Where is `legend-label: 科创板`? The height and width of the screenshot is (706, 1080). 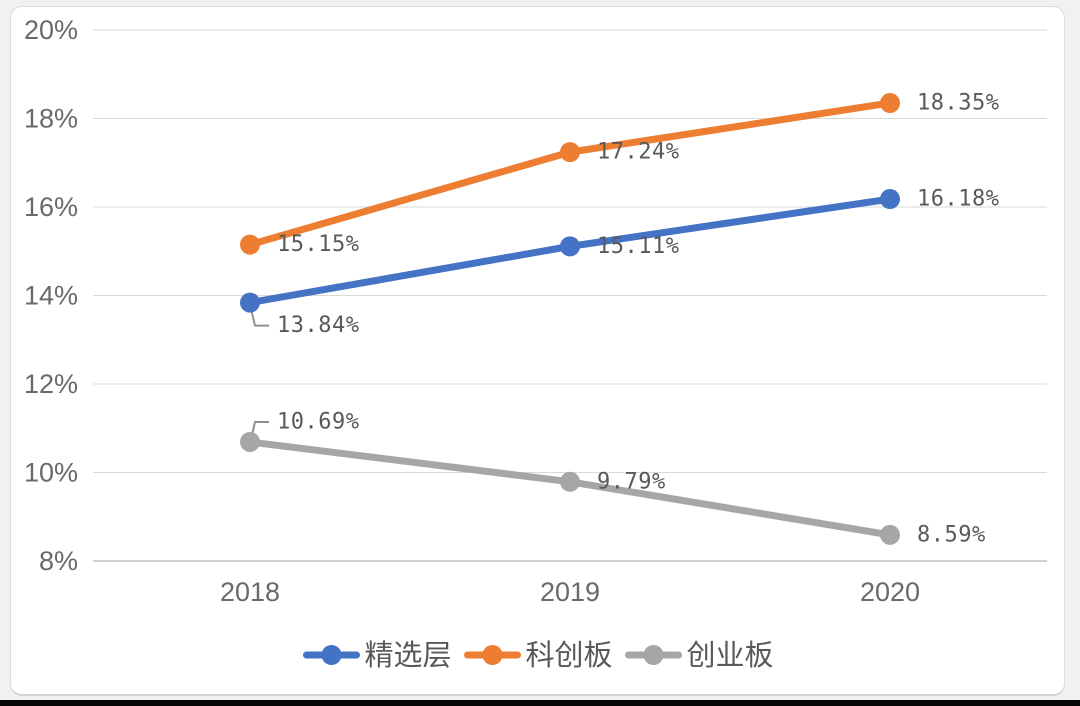 legend-label: 科创板 is located at coordinates (569, 655).